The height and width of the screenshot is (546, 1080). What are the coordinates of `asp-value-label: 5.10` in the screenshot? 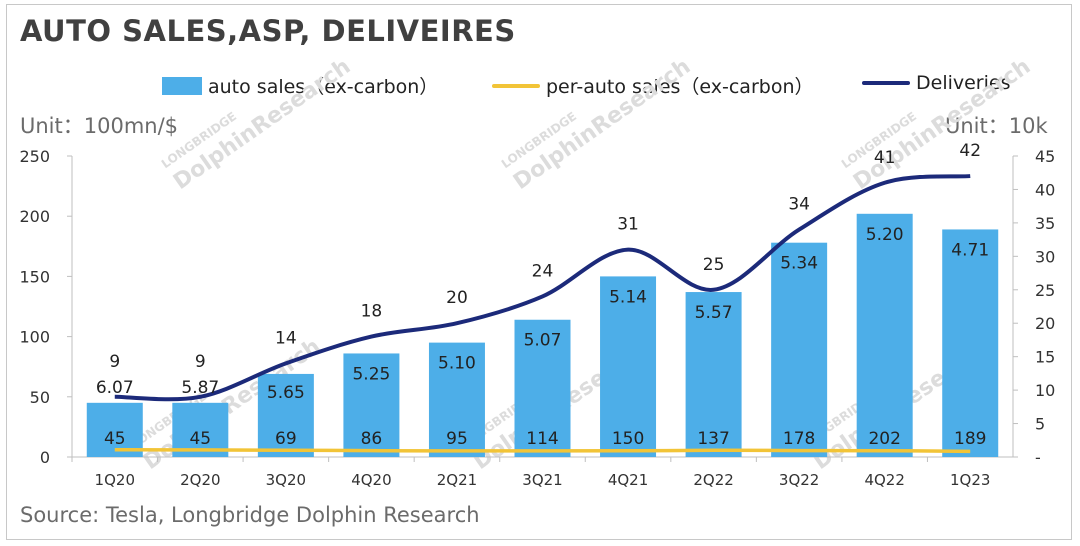 It's located at (457, 364).